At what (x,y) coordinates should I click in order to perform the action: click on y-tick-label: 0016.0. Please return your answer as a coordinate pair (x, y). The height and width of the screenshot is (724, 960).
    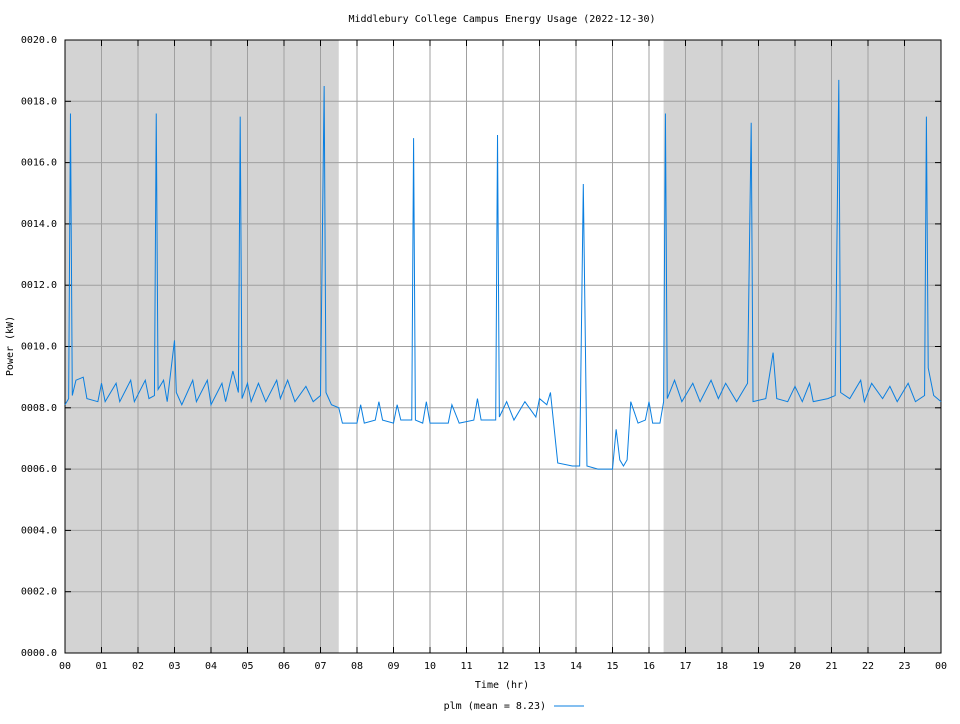
    Looking at the image, I should click on (39, 163).